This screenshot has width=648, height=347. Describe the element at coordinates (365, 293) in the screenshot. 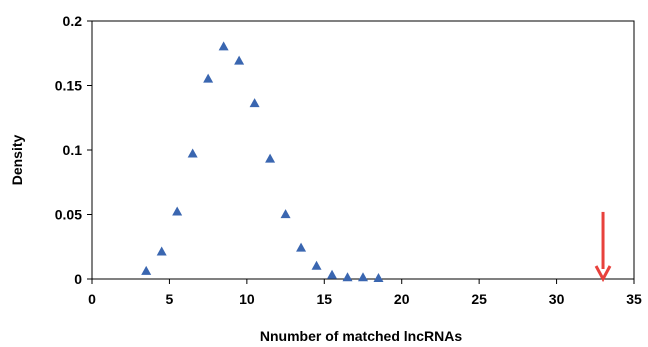

I see `x-axis: 0 5 10 15 20 25 30 35` at that location.